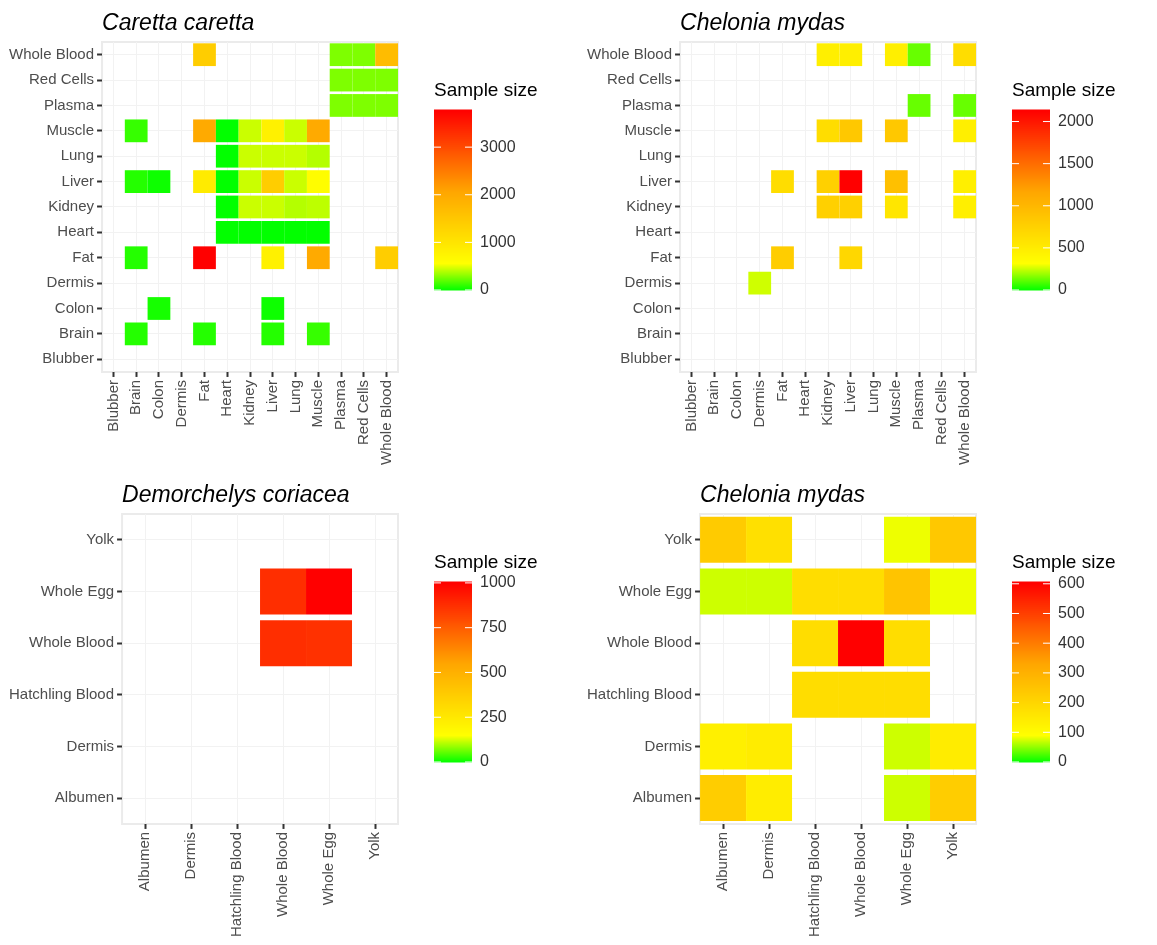 Image resolution: width=1157 pixels, height=945 pixels. What do you see at coordinates (1071, 672) in the screenshot?
I see `color-bar-label: 300` at bounding box center [1071, 672].